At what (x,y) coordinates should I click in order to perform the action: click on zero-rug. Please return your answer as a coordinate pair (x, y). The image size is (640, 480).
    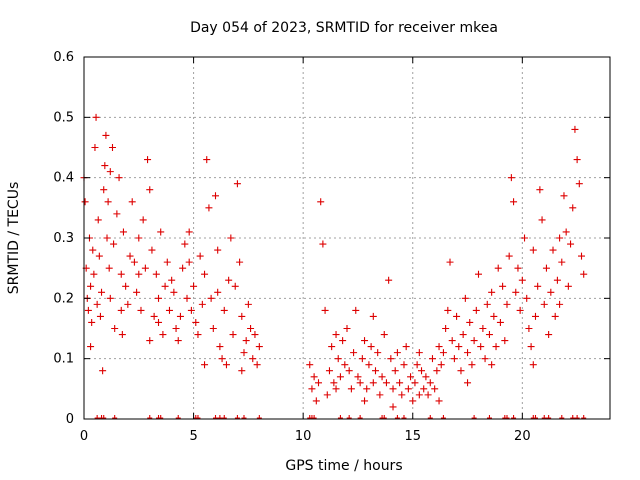
    Looking at the image, I should click on (340, 417).